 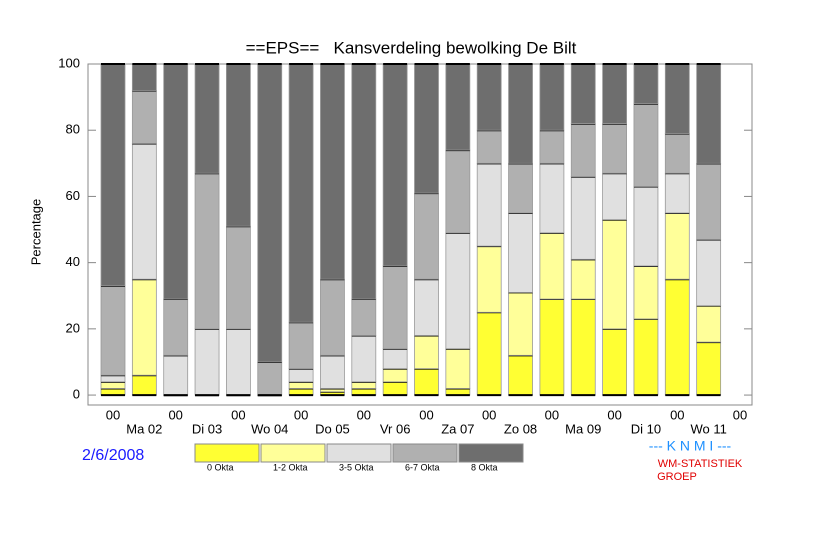 What do you see at coordinates (422, 467) in the screenshot?
I see `legend-label: 6-7 Okta` at bounding box center [422, 467].